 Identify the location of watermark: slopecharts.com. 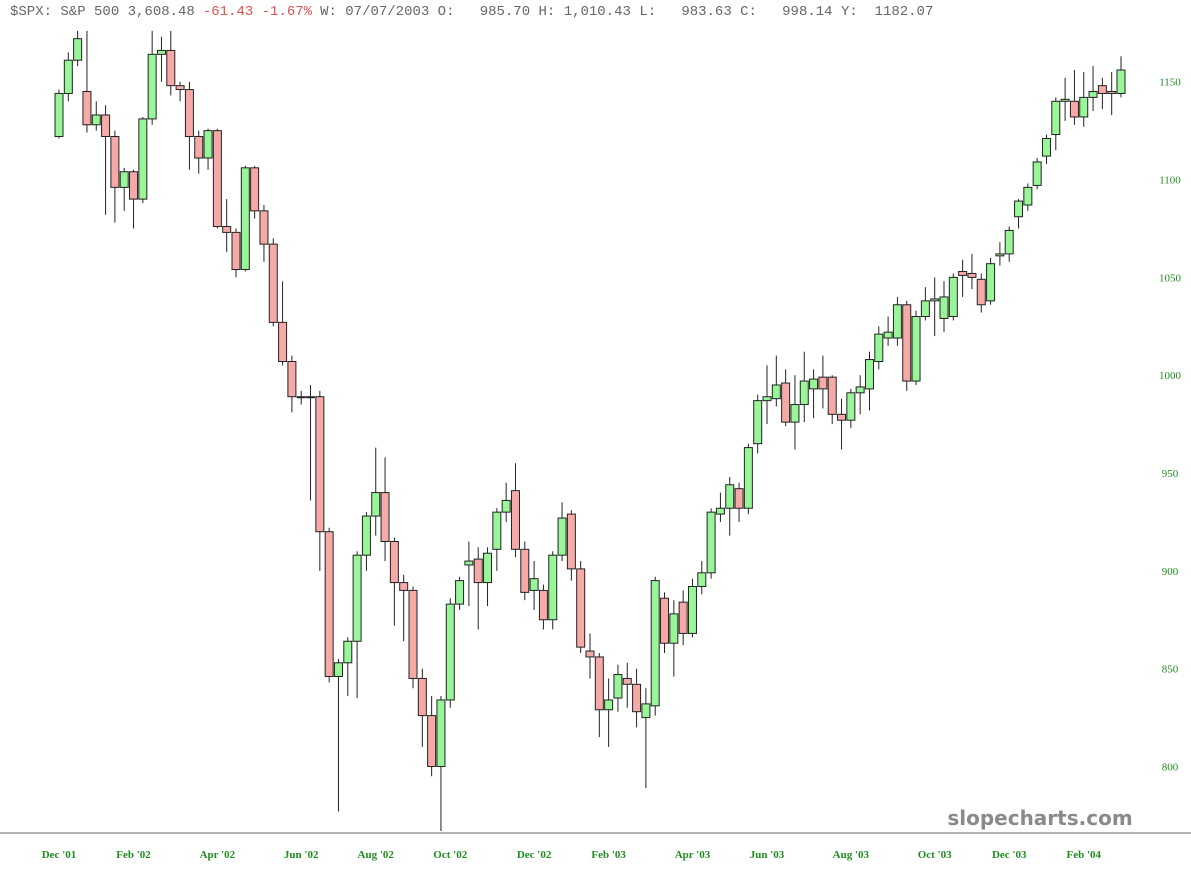
(1039, 818).